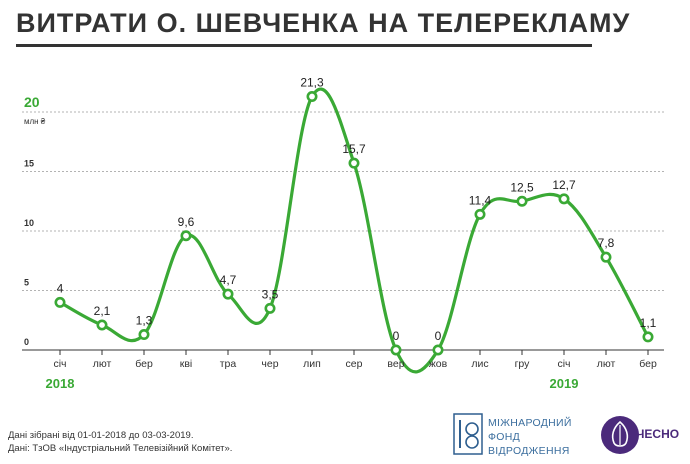 The image size is (690, 464). Describe the element at coordinates (354, 149) in the screenshot. I see `data-label: 15,7` at that location.